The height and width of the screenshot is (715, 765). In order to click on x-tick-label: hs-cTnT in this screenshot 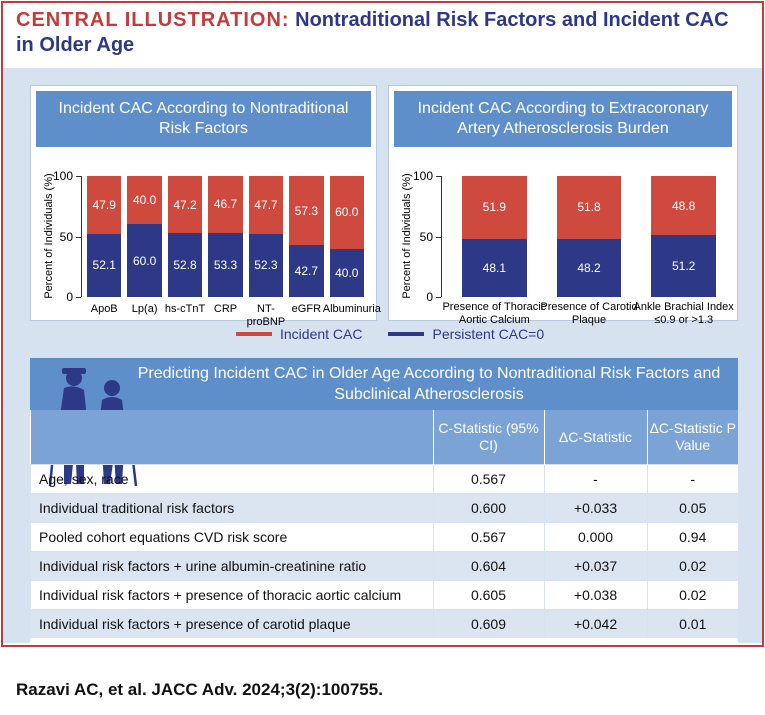, I will do `click(185, 309)`.